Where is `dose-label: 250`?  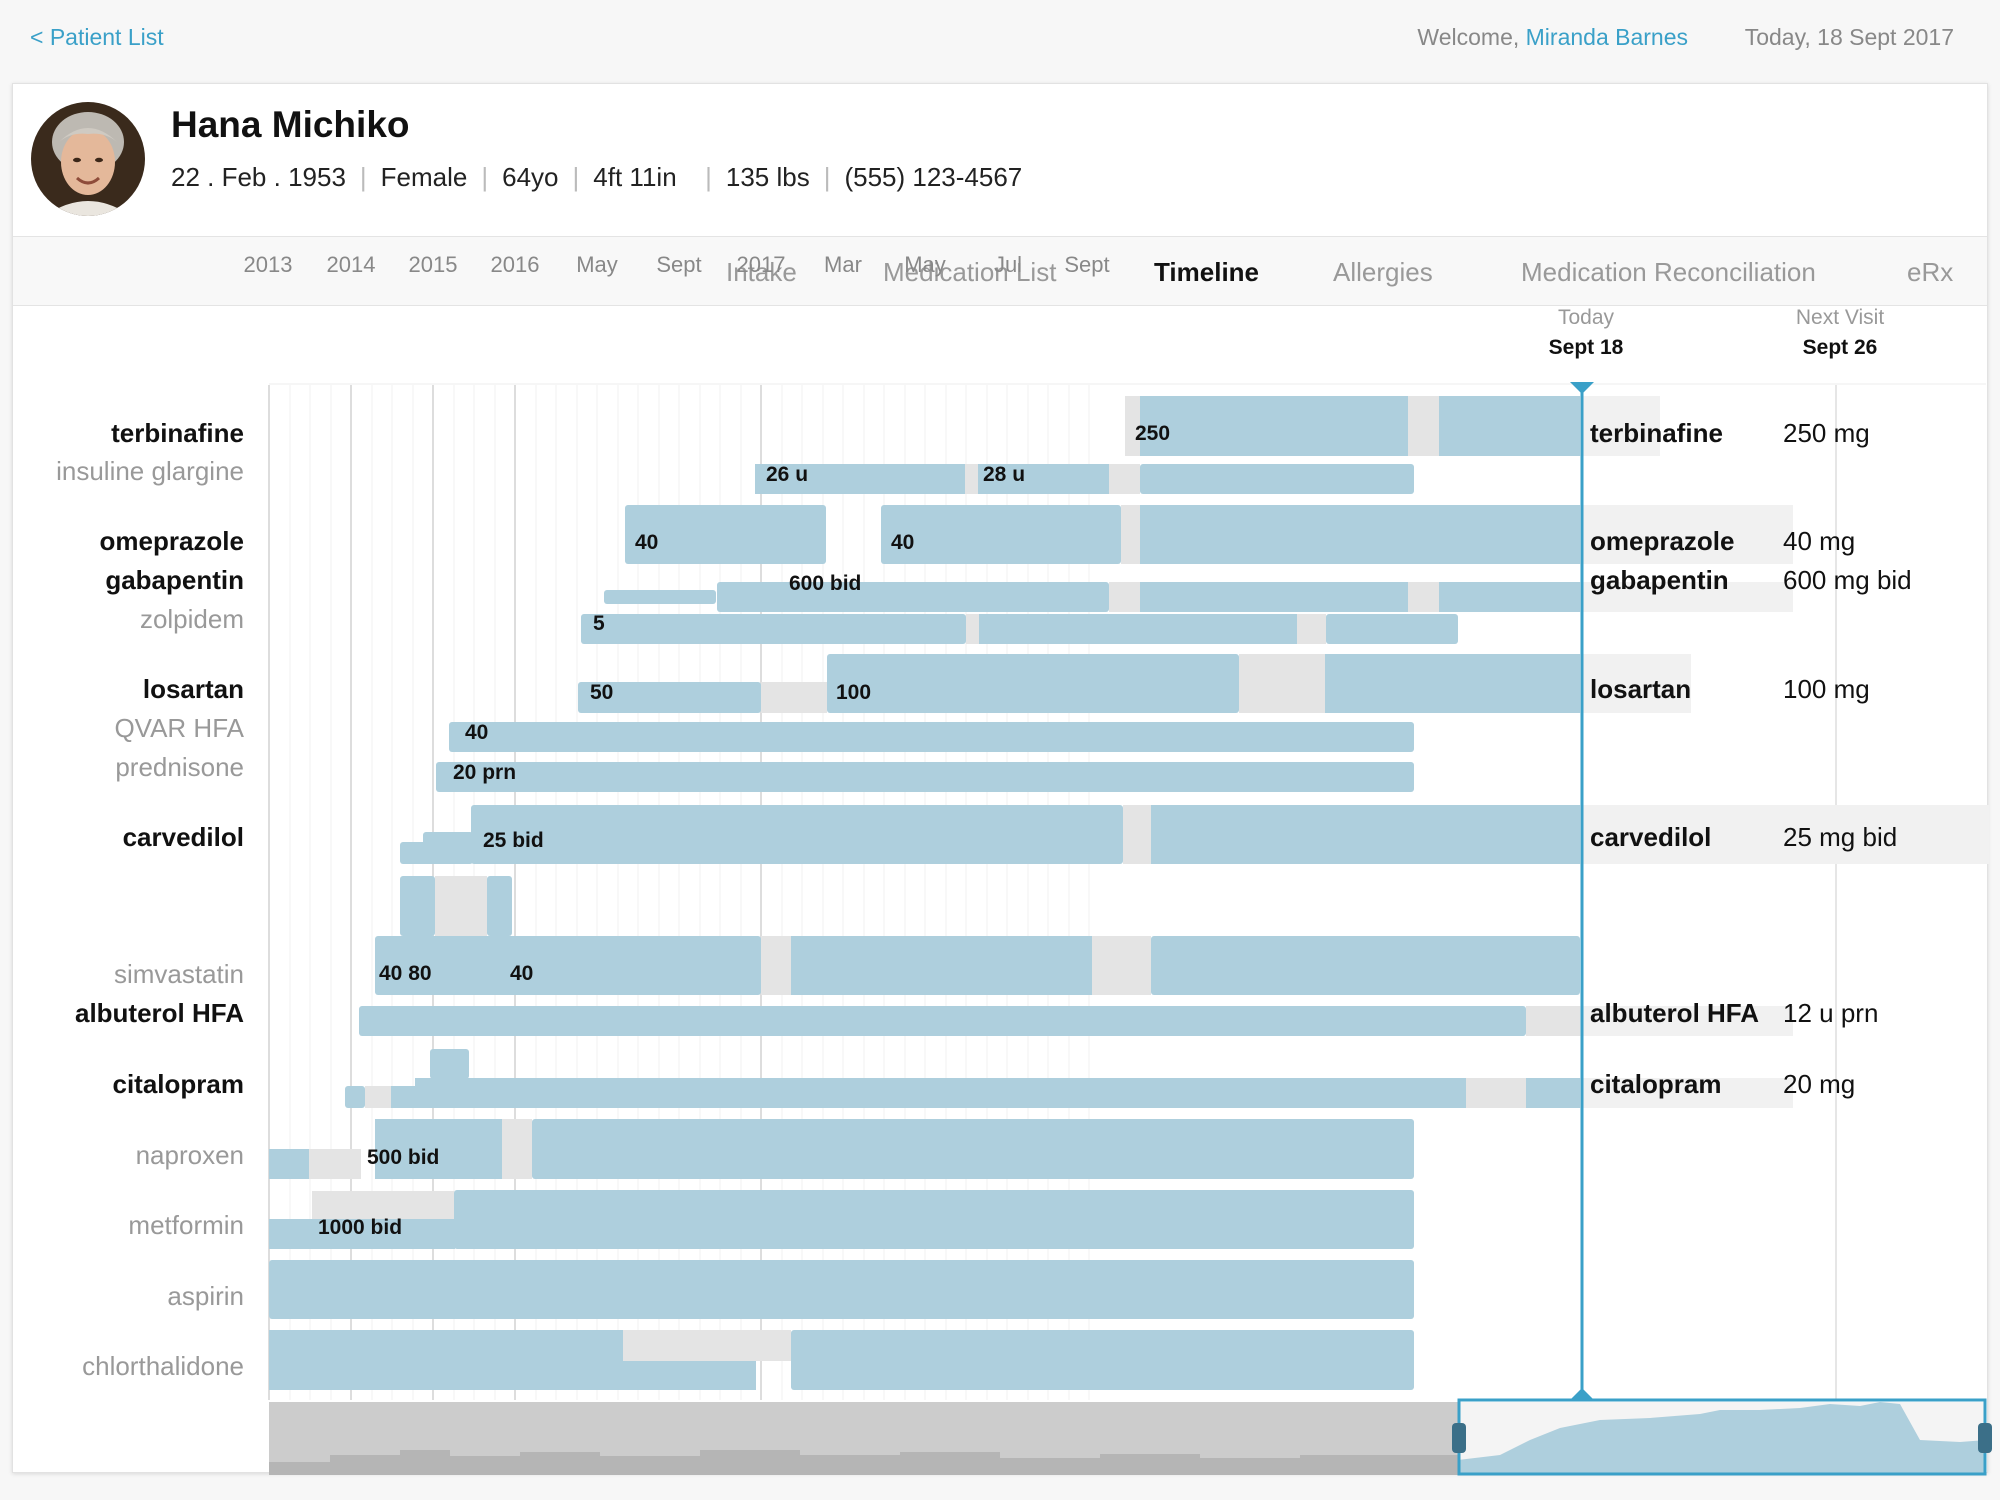 dose-label: 250 is located at coordinates (1152, 433).